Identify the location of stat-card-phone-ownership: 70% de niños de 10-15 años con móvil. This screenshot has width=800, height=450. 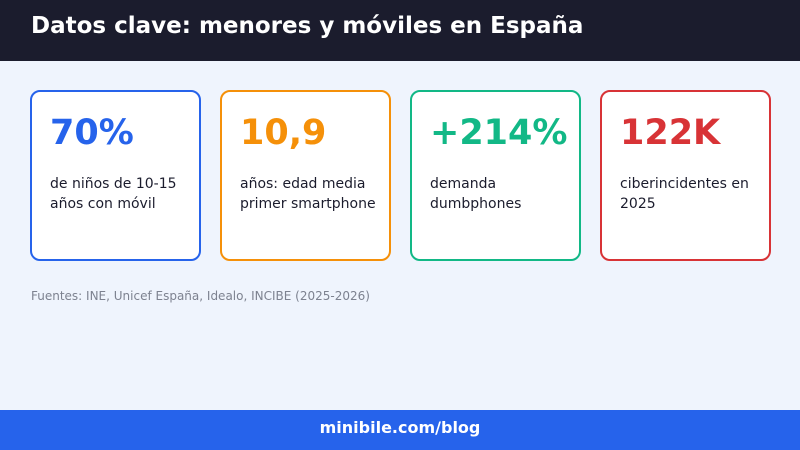
(115, 175).